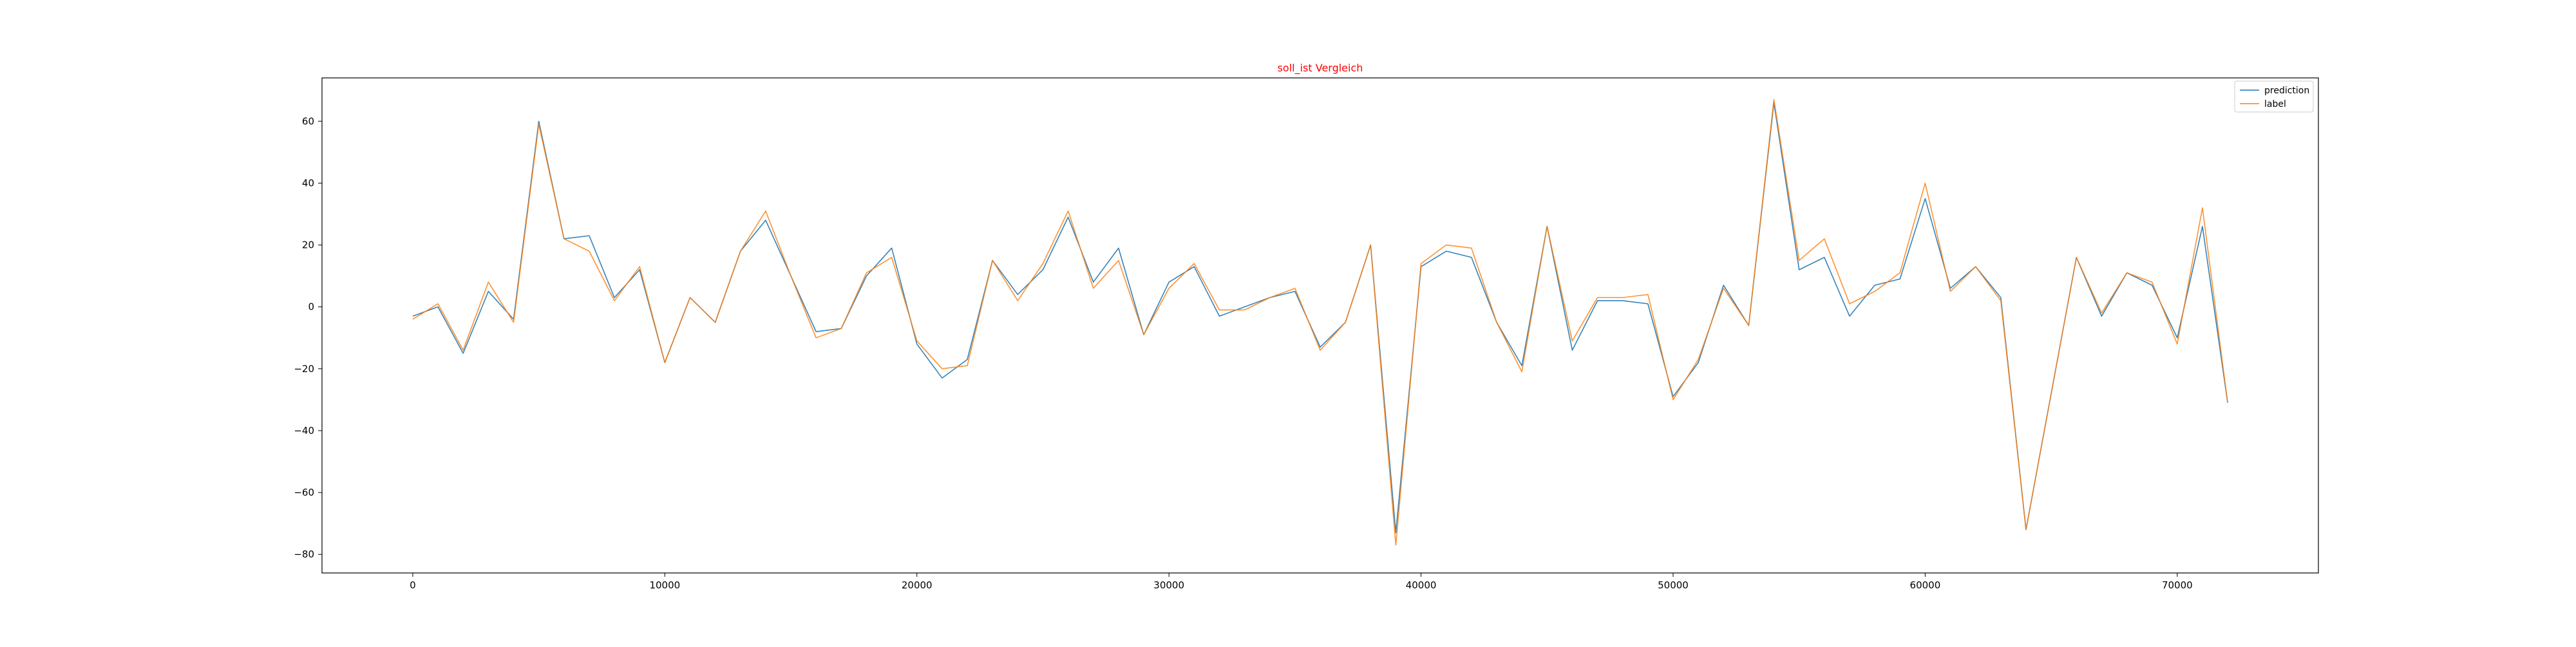 The image size is (2576, 647). Describe the element at coordinates (304, 493) in the screenshot. I see `y-tick-label: −60` at that location.